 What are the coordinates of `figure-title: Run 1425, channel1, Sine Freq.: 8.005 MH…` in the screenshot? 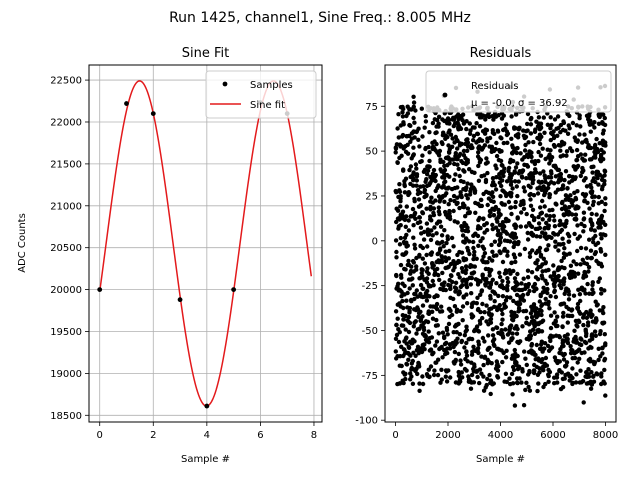 It's located at (320, 18).